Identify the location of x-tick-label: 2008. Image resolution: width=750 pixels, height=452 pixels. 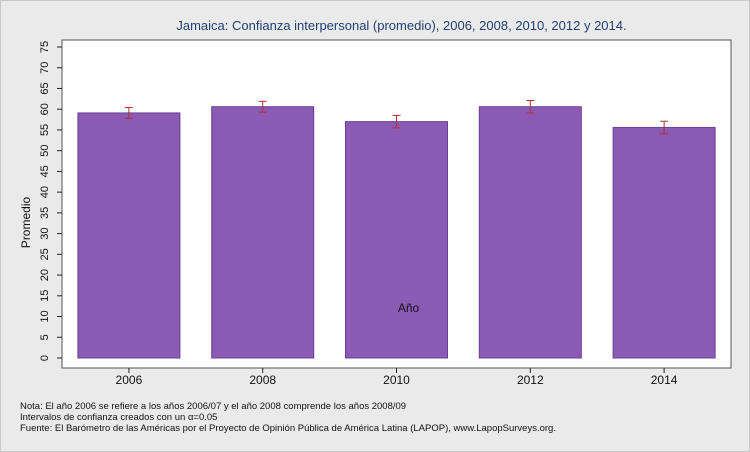
(262, 380).